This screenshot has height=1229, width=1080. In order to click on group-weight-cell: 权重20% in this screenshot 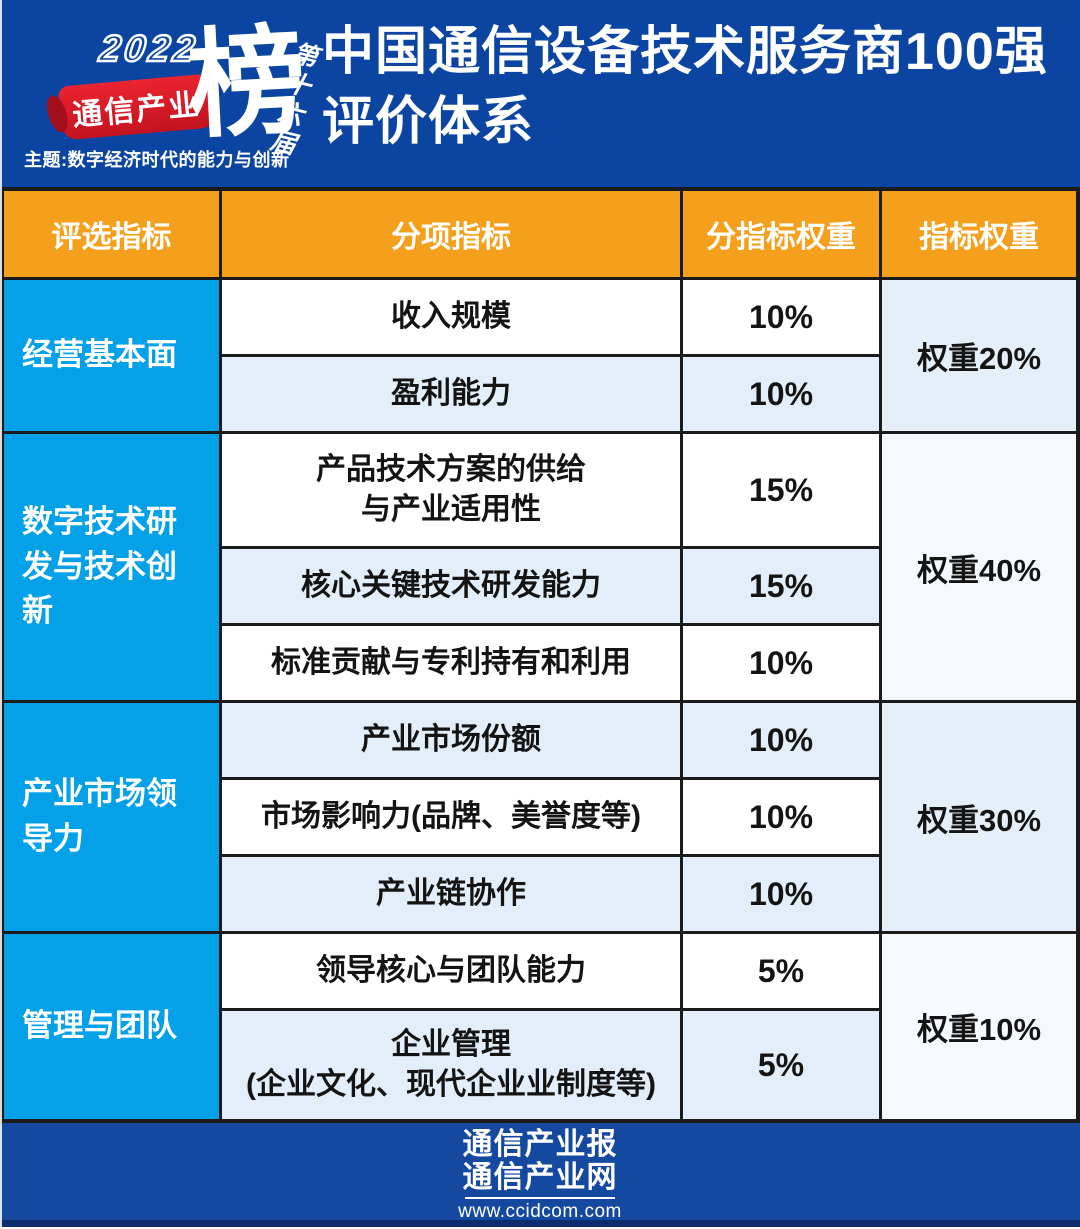, I will do `click(979, 355)`.